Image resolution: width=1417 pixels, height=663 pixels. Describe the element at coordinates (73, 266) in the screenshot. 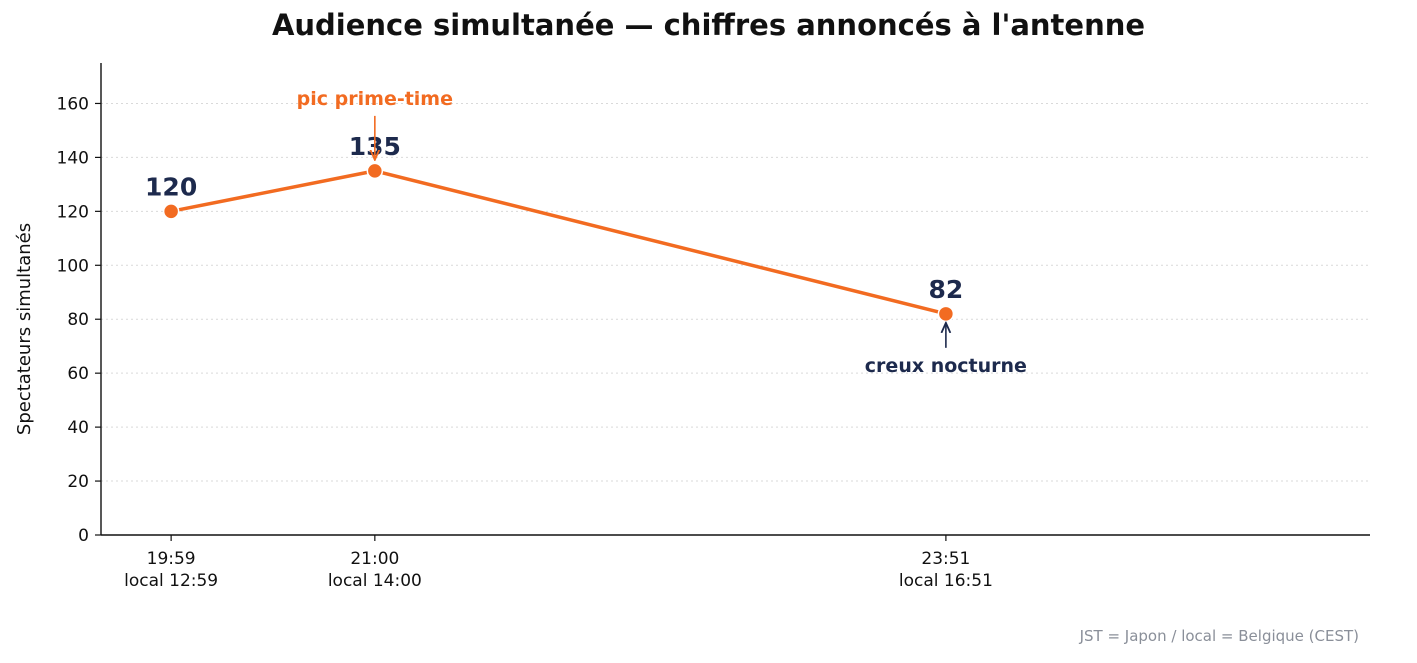

I see `y-tick-label: 100` at that location.